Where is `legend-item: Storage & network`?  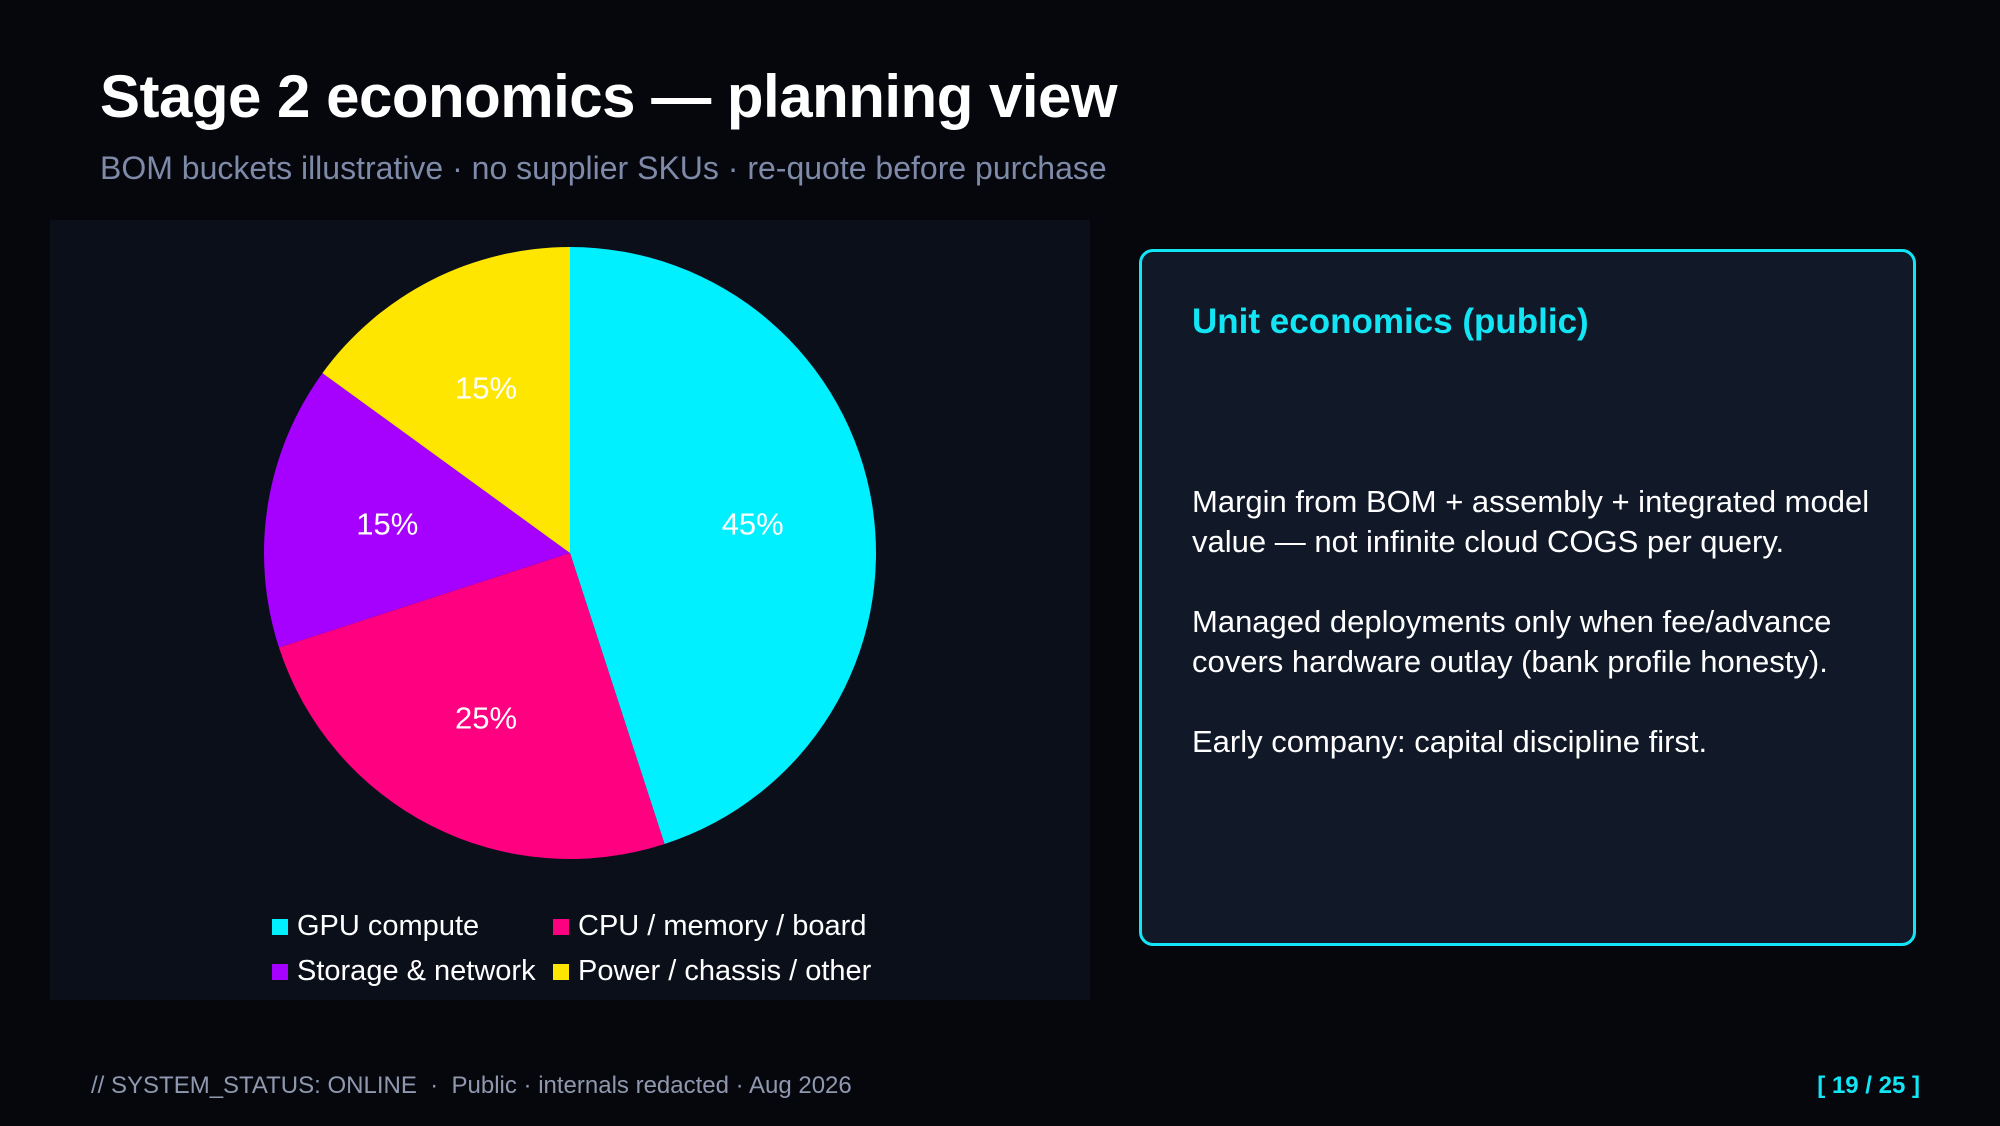 legend-item: Storage & network is located at coordinates (412, 971).